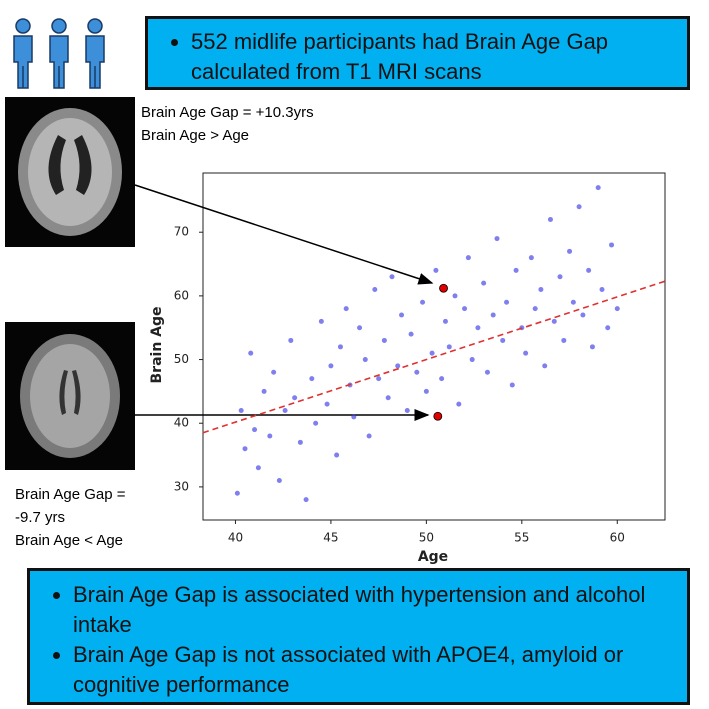  What do you see at coordinates (157, 344) in the screenshot?
I see `y-axis-label: Brain Age` at bounding box center [157, 344].